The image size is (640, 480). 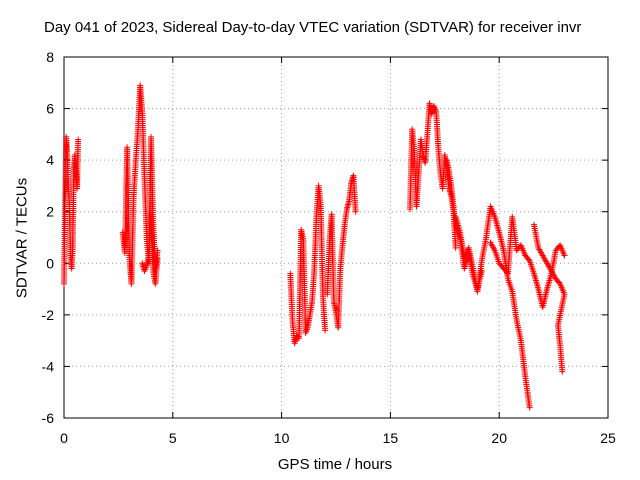 I want to click on y-tick-label: -6, so click(x=48, y=418).